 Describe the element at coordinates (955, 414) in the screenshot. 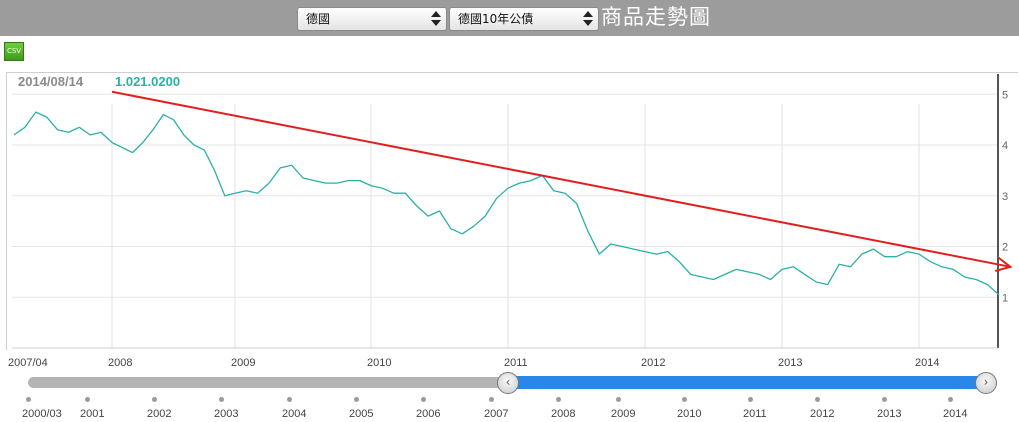

I see `navigator-tick-label: 2014` at that location.